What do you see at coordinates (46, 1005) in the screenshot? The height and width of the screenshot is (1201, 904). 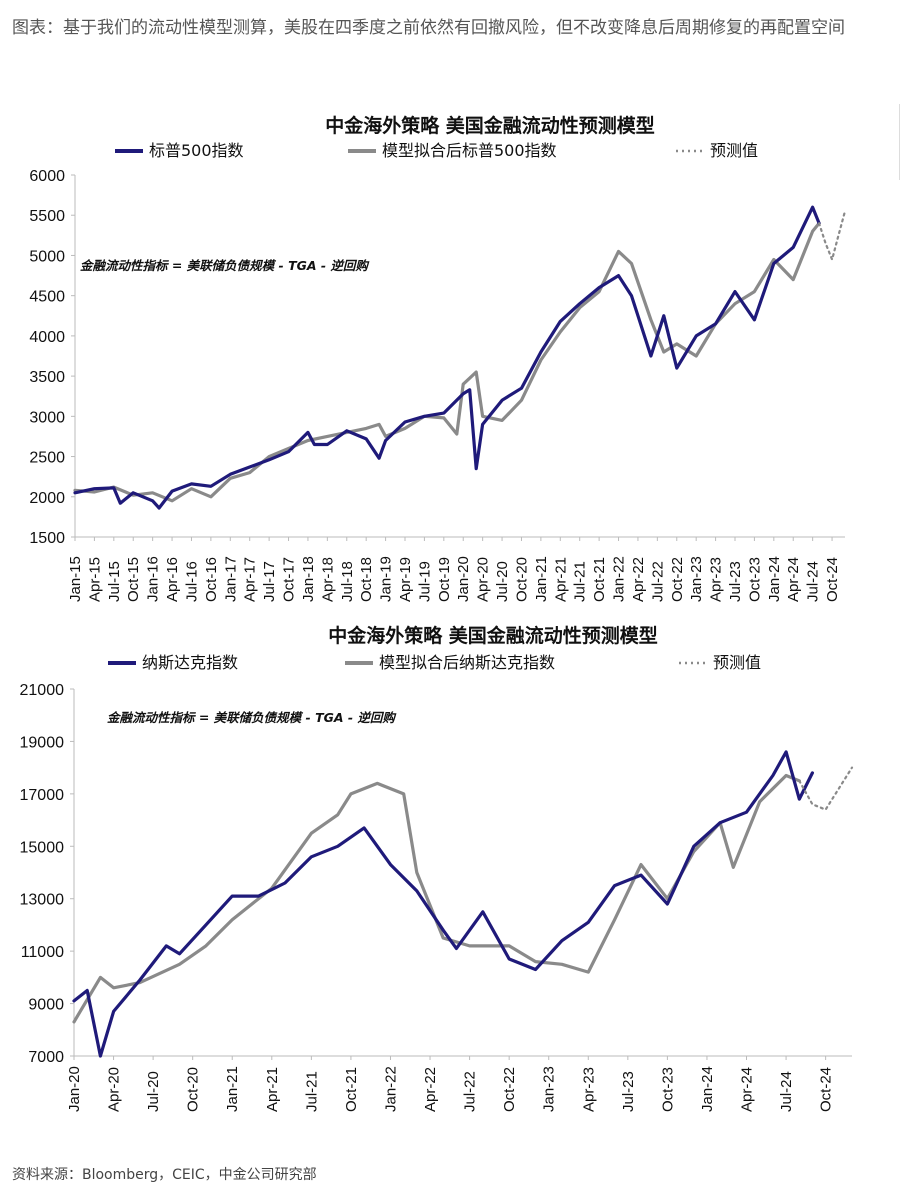 I see `y-tick-label: 9000` at bounding box center [46, 1005].